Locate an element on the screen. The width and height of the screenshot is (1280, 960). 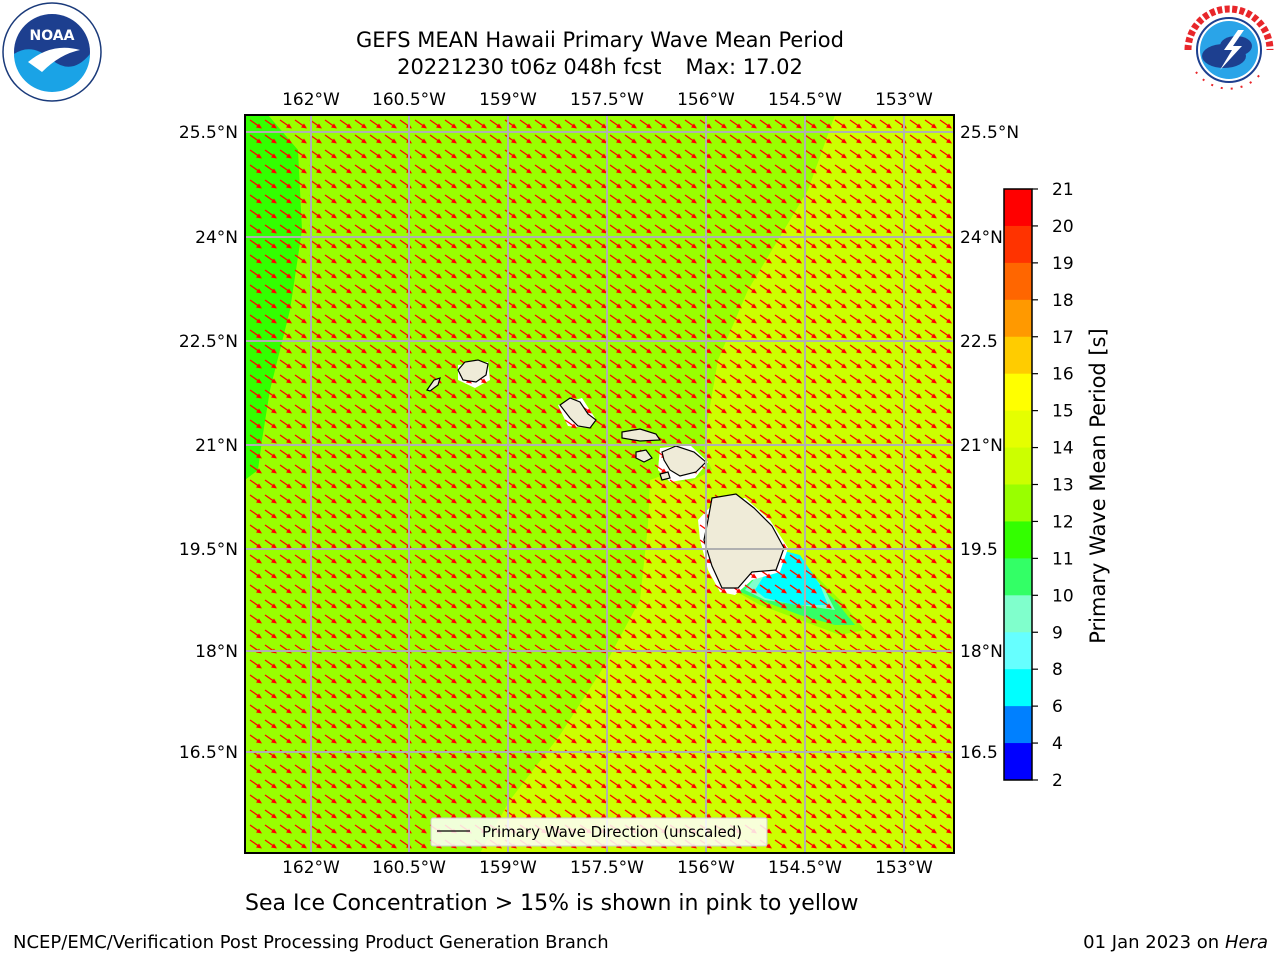
lon-label-bottom: 156°W is located at coordinates (706, 868).